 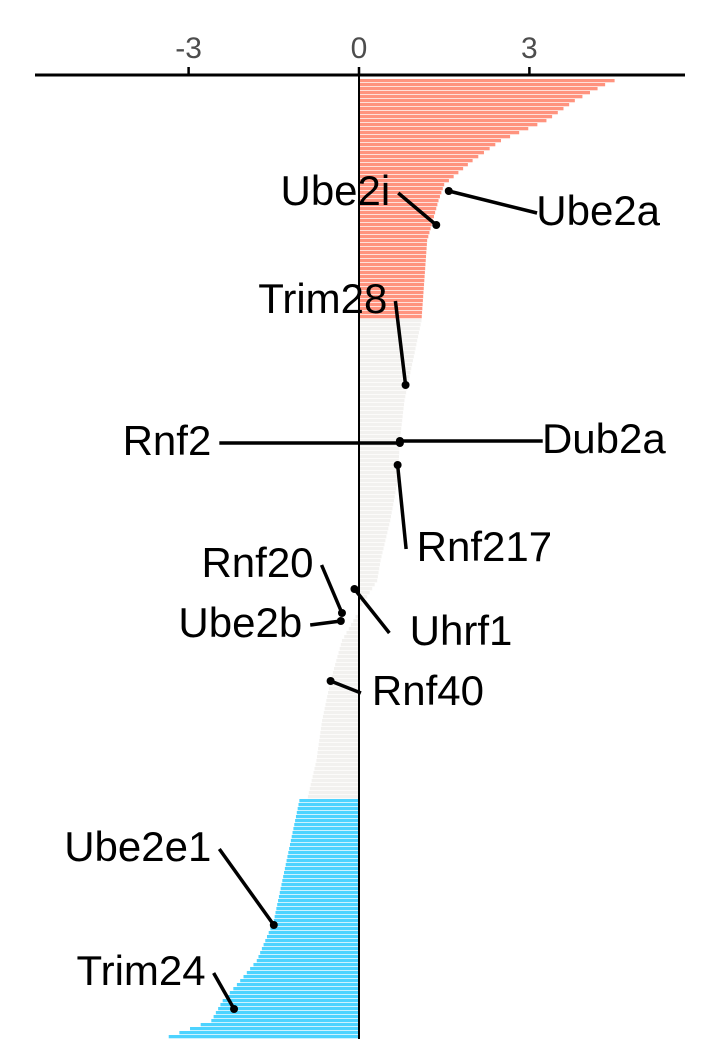 I want to click on gene-annotation: Trim24, so click(x=158, y=980).